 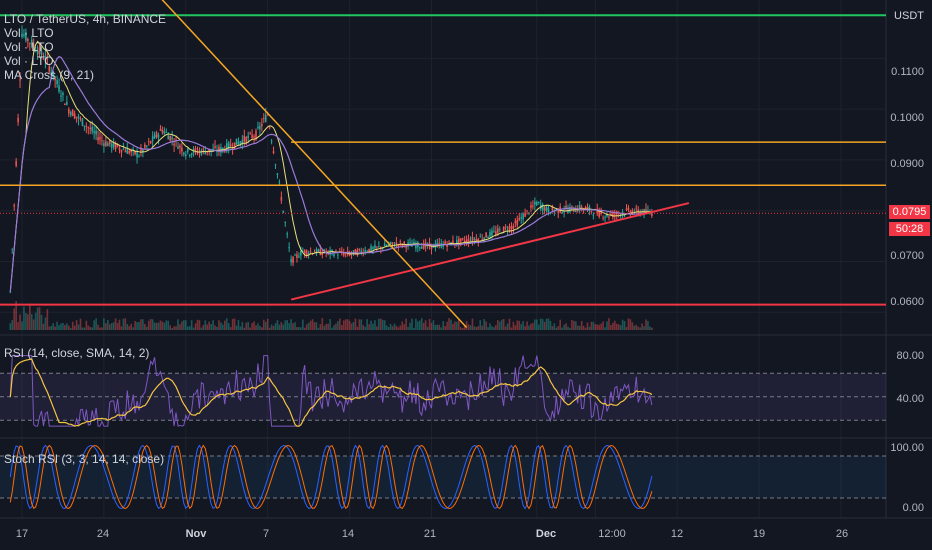 What do you see at coordinates (77, 353) in the screenshot?
I see `rsi-legend: RSI (14, close, SMA, 14, 2)` at bounding box center [77, 353].